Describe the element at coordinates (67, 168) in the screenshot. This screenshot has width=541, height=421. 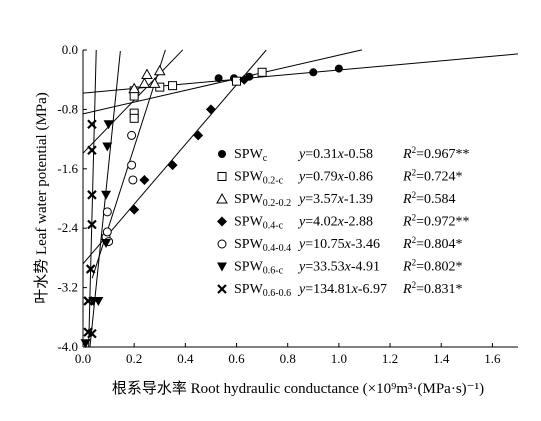
I see `y-tick-label: -1.6` at that location.